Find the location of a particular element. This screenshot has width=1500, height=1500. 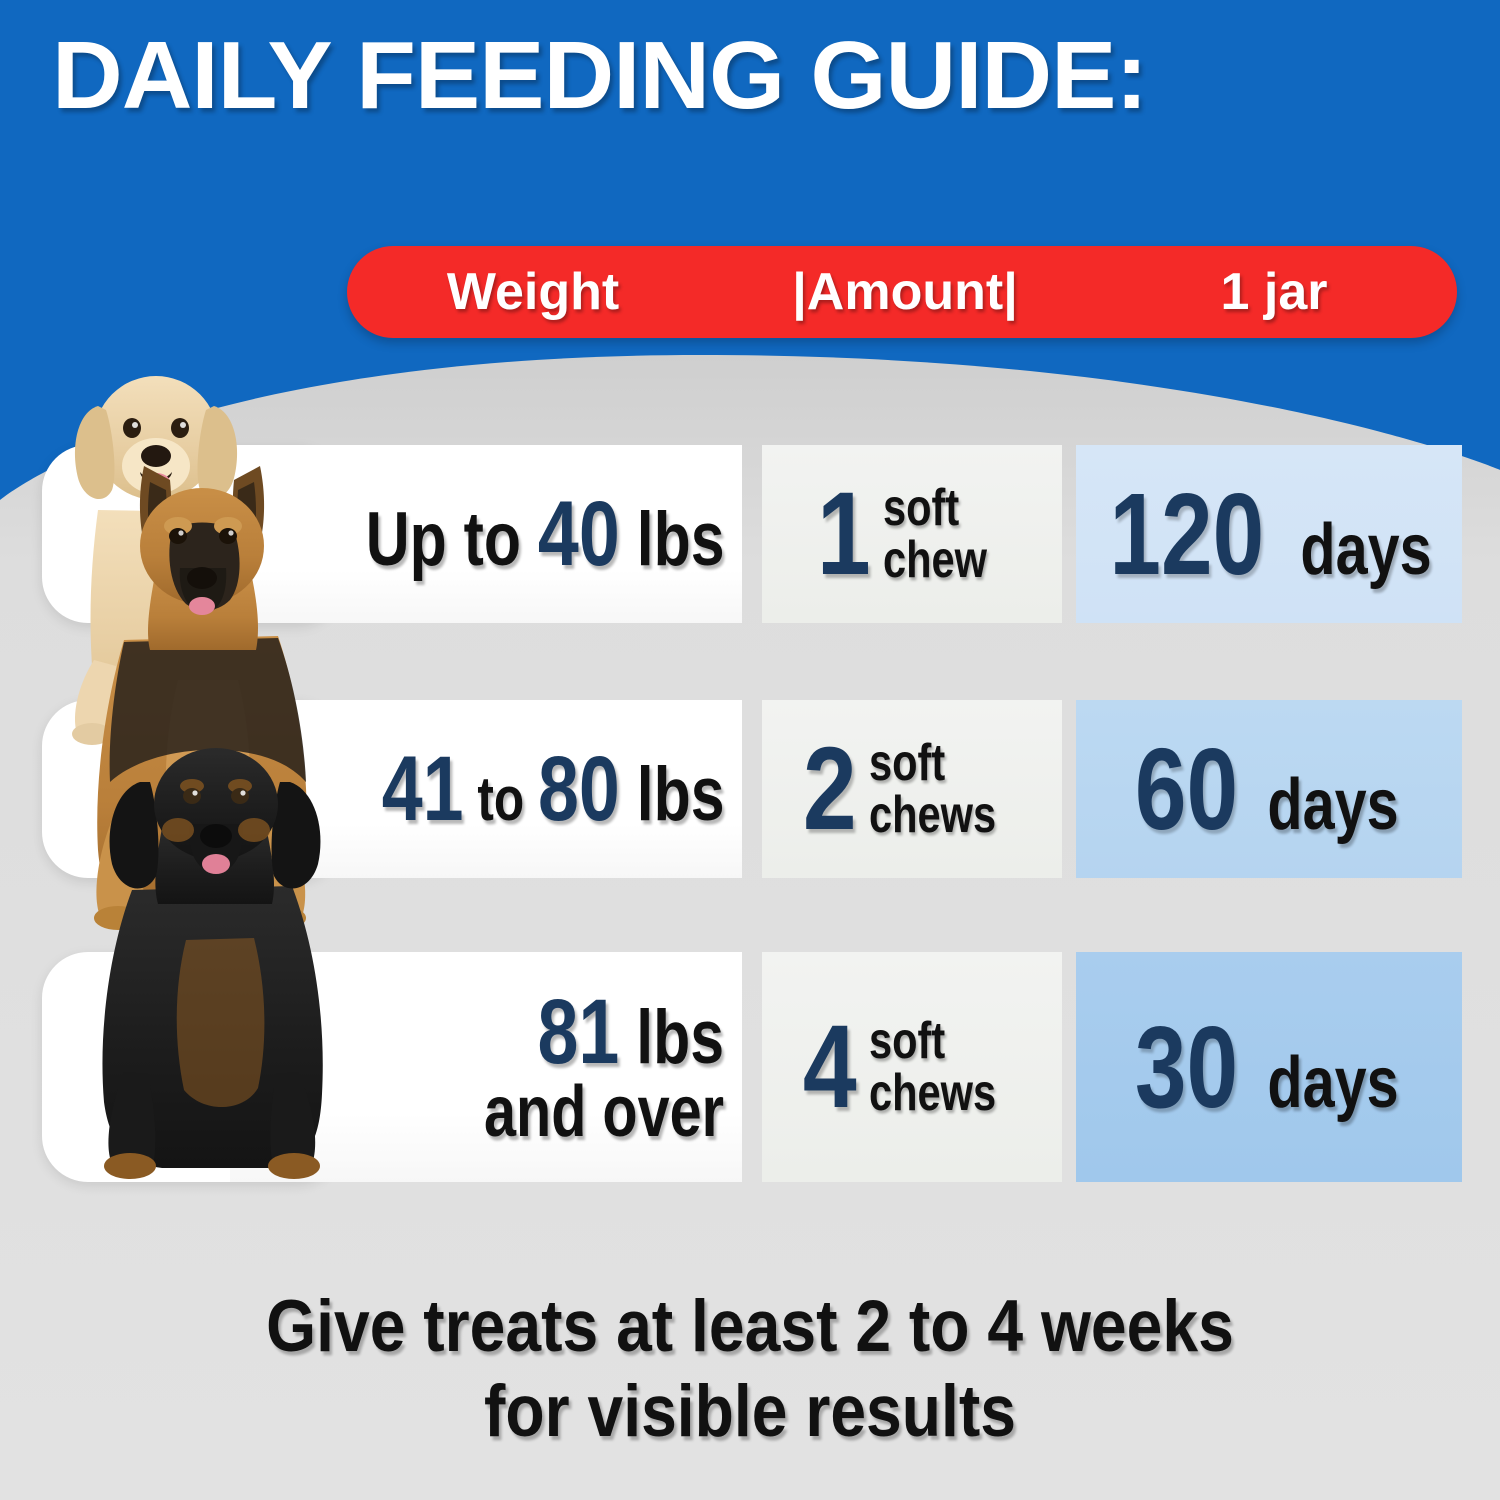

amount-cell: 1 soft chew is located at coordinates (912, 534).